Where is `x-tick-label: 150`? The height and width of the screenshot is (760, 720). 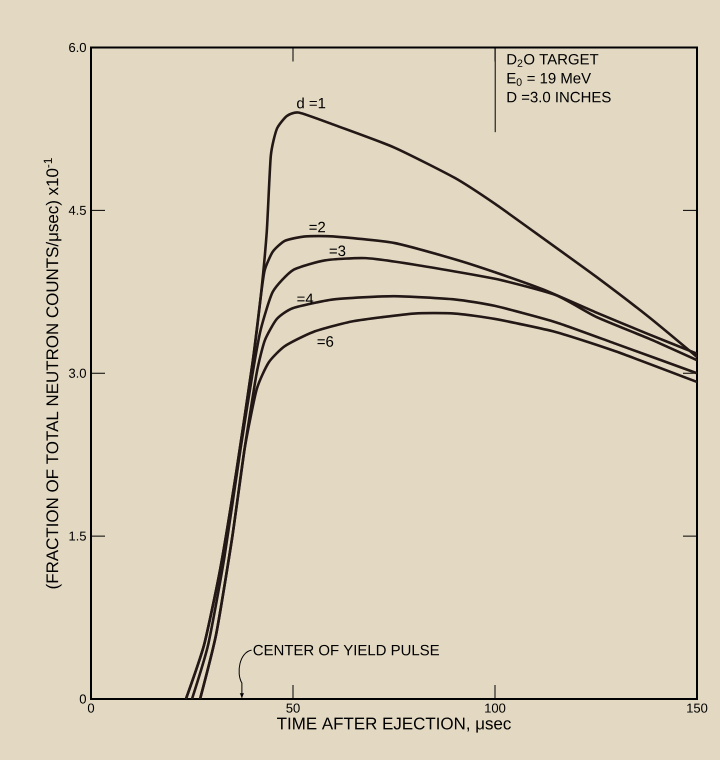 x-tick-label: 150 is located at coordinates (697, 708).